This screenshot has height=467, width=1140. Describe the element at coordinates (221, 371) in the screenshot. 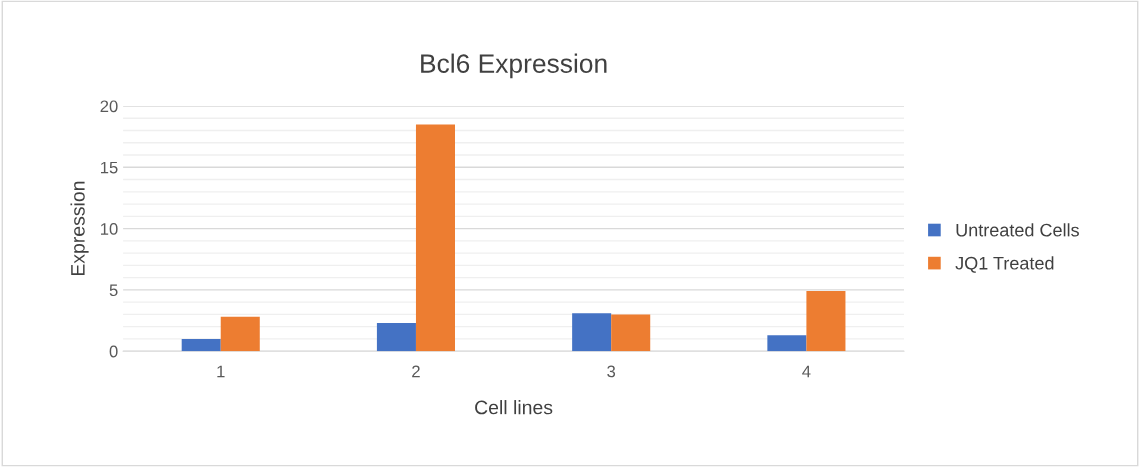

I see `x-tick-label: 1` at that location.